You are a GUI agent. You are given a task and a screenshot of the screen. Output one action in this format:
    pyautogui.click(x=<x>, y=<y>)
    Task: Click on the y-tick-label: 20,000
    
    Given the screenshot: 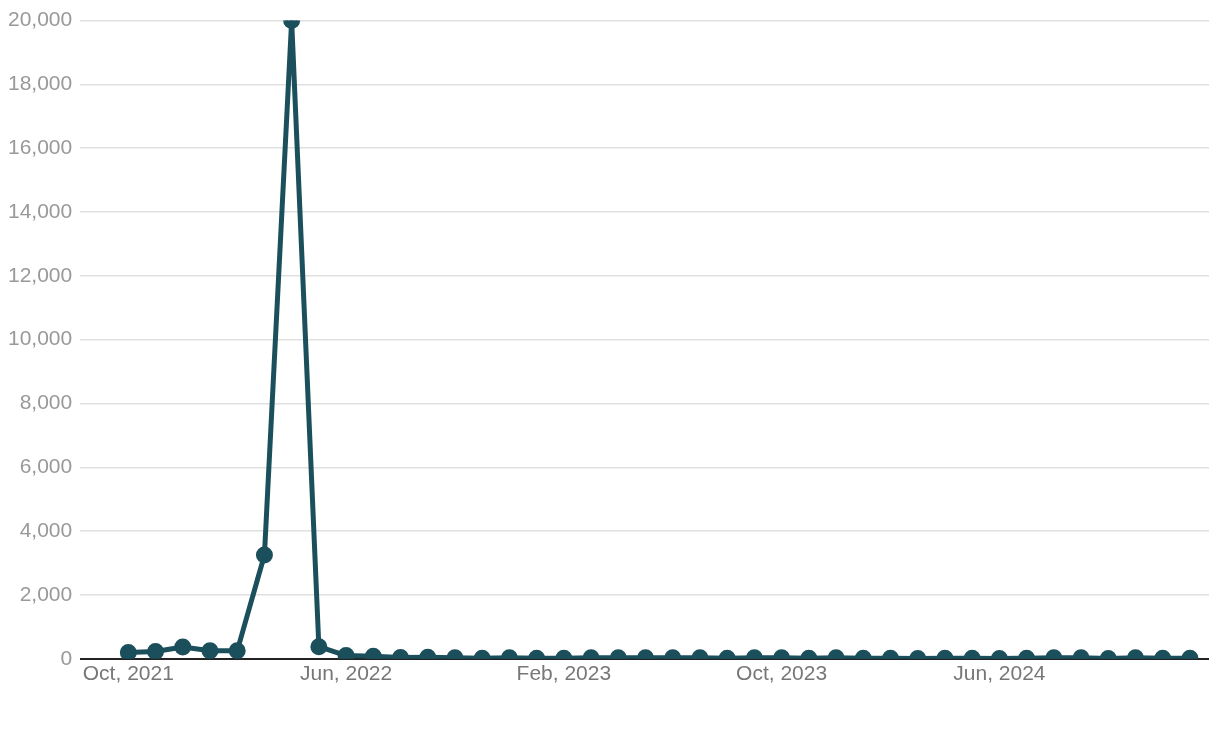 What is the action you would take?
    pyautogui.click(x=40, y=19)
    